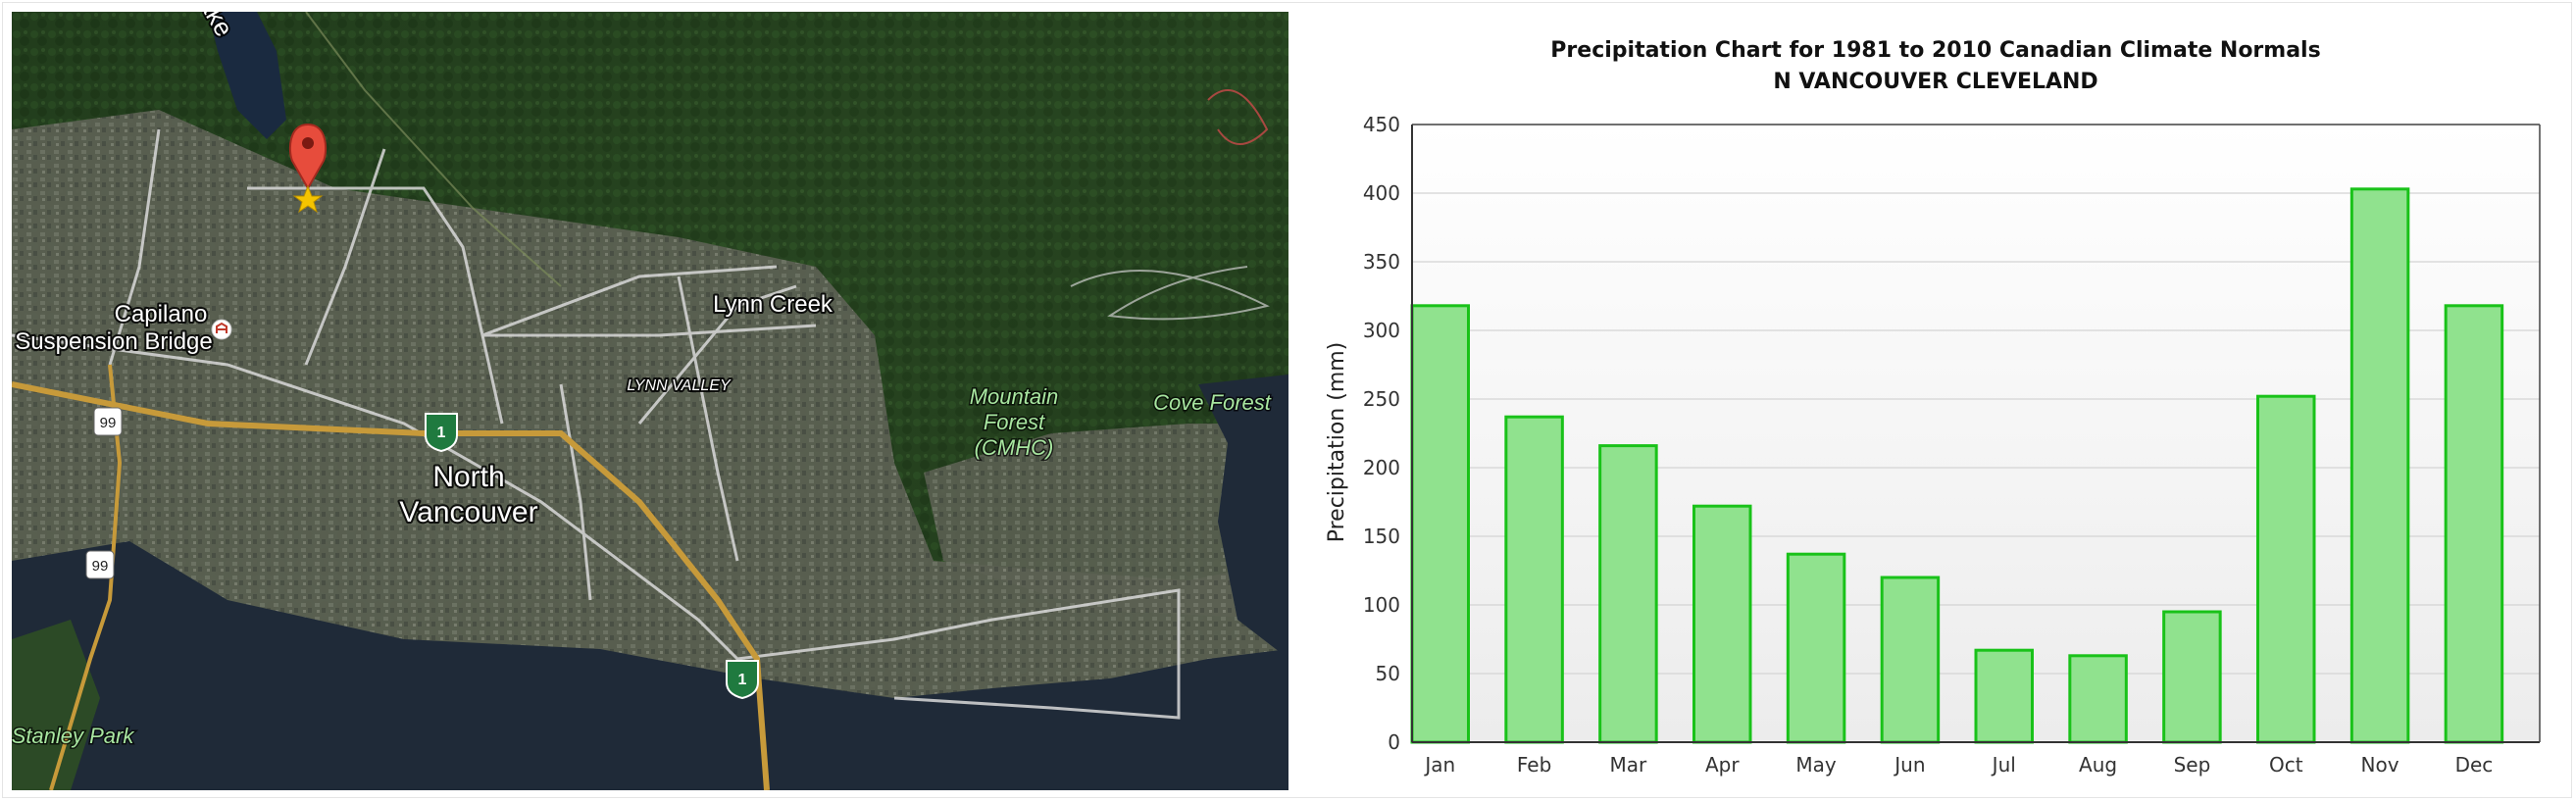 The height and width of the screenshot is (802, 2576). I want to click on x-tick-label: Jan, so click(1439, 765).